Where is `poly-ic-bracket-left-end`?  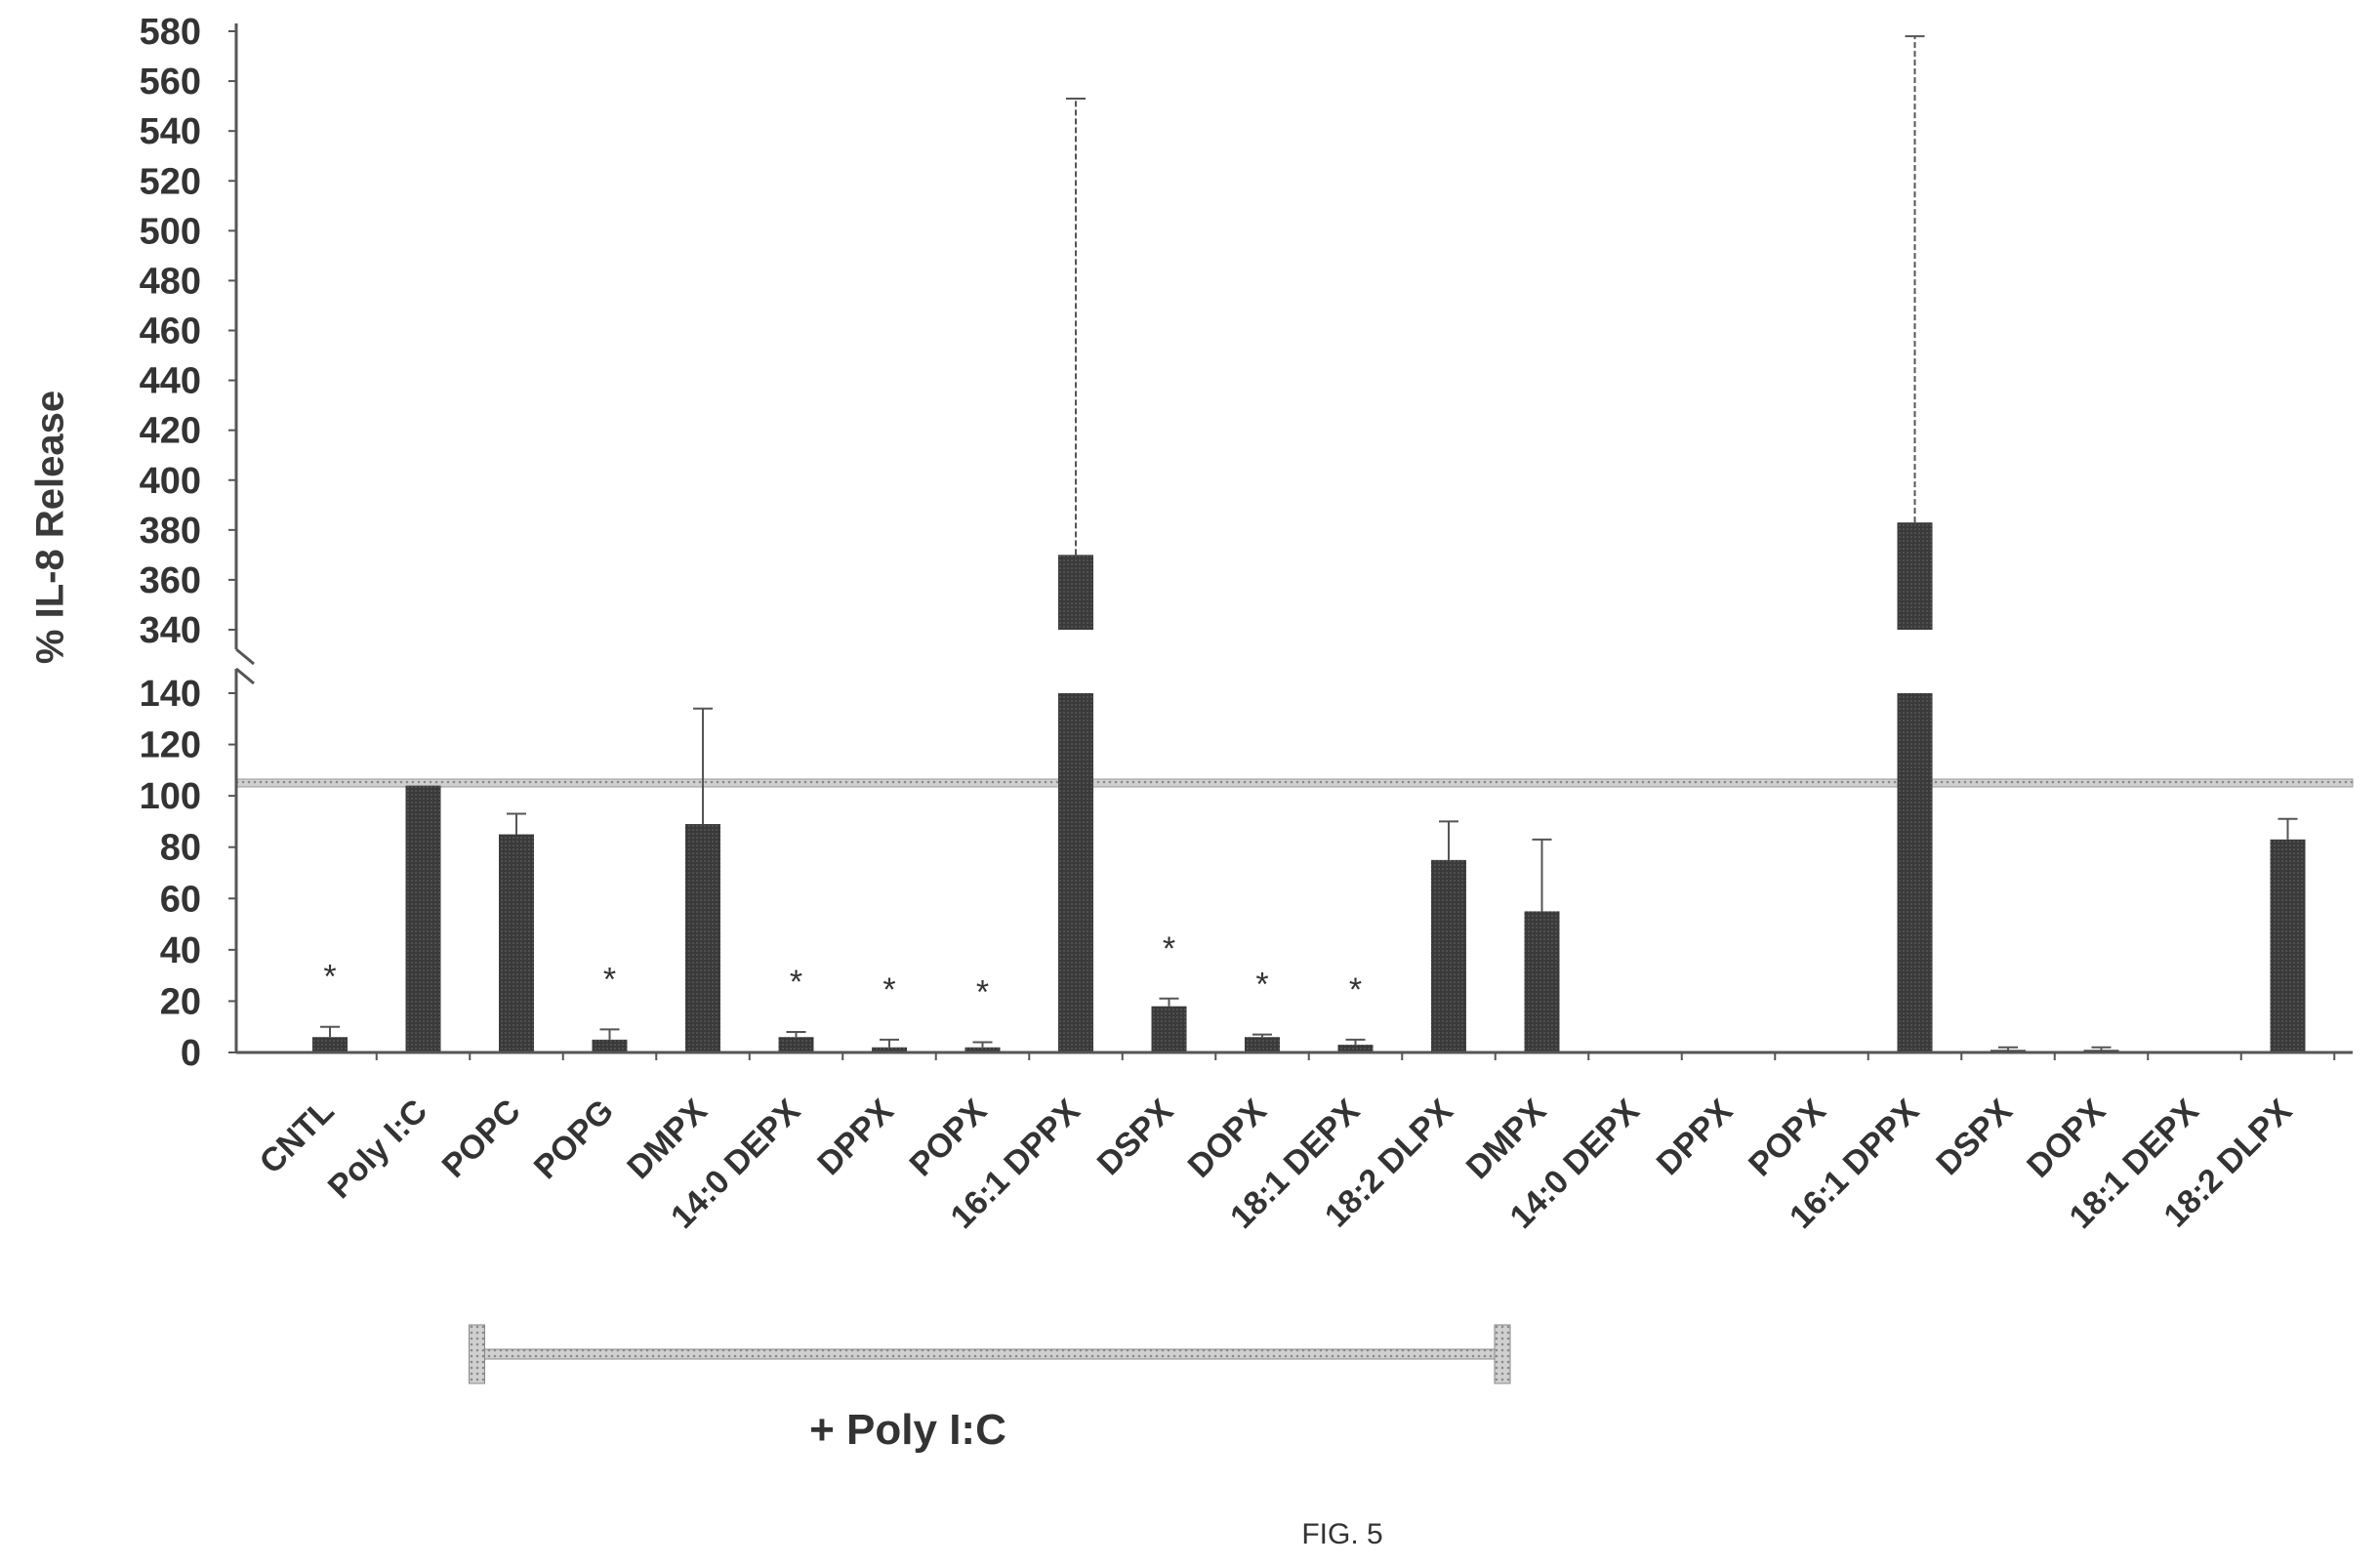 poly-ic-bracket-left-end is located at coordinates (477, 1354).